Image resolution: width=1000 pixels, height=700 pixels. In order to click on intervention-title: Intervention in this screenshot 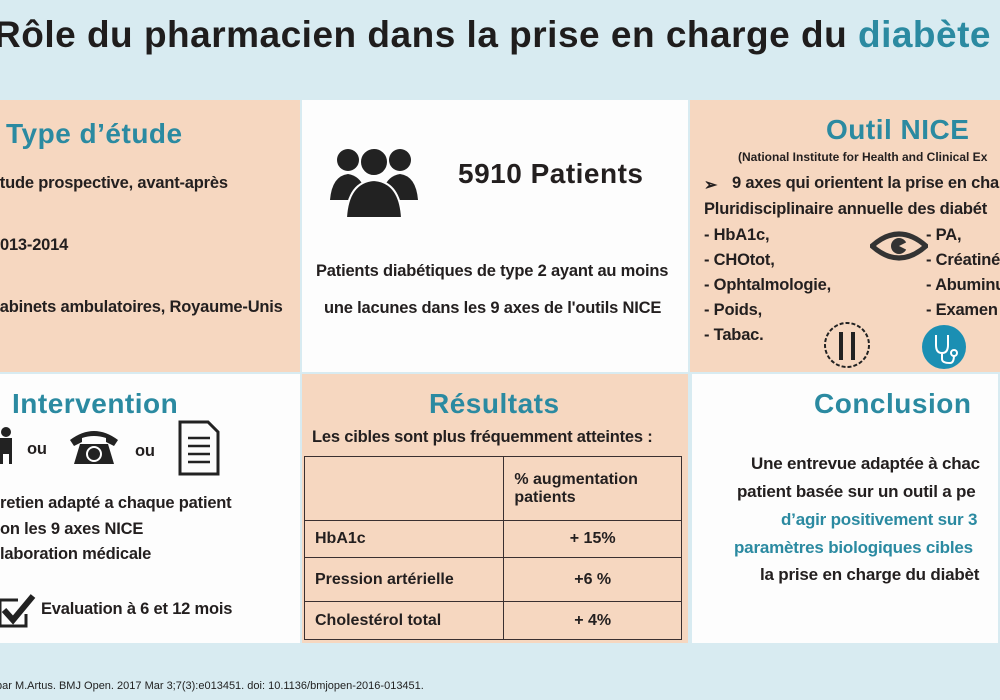, I will do `click(95, 403)`.